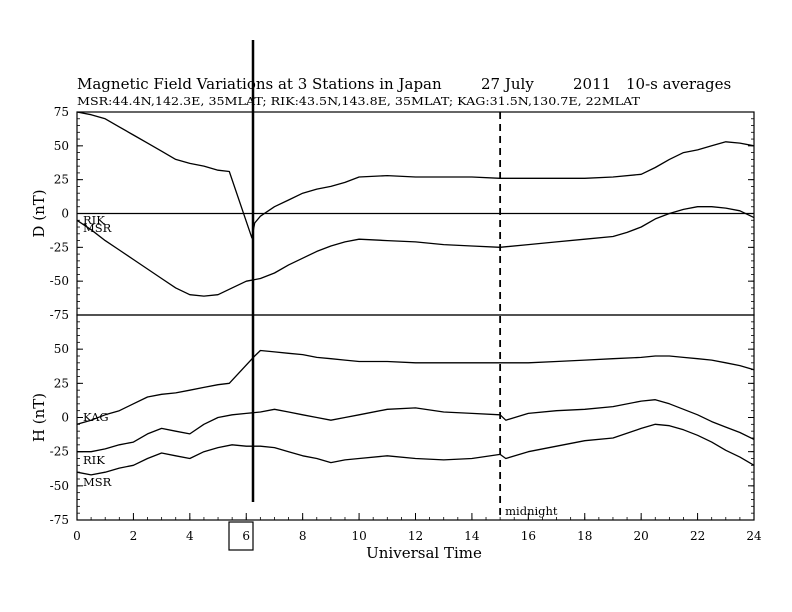  I want to click on x-tick-label: 18, so click(584, 536).